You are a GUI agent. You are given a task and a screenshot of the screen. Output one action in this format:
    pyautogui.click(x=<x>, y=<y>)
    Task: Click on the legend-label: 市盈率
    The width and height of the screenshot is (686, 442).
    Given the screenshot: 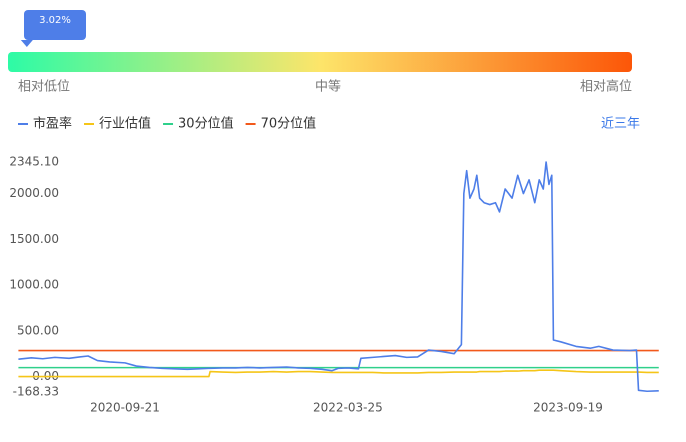 What is the action you would take?
    pyautogui.click(x=52, y=124)
    